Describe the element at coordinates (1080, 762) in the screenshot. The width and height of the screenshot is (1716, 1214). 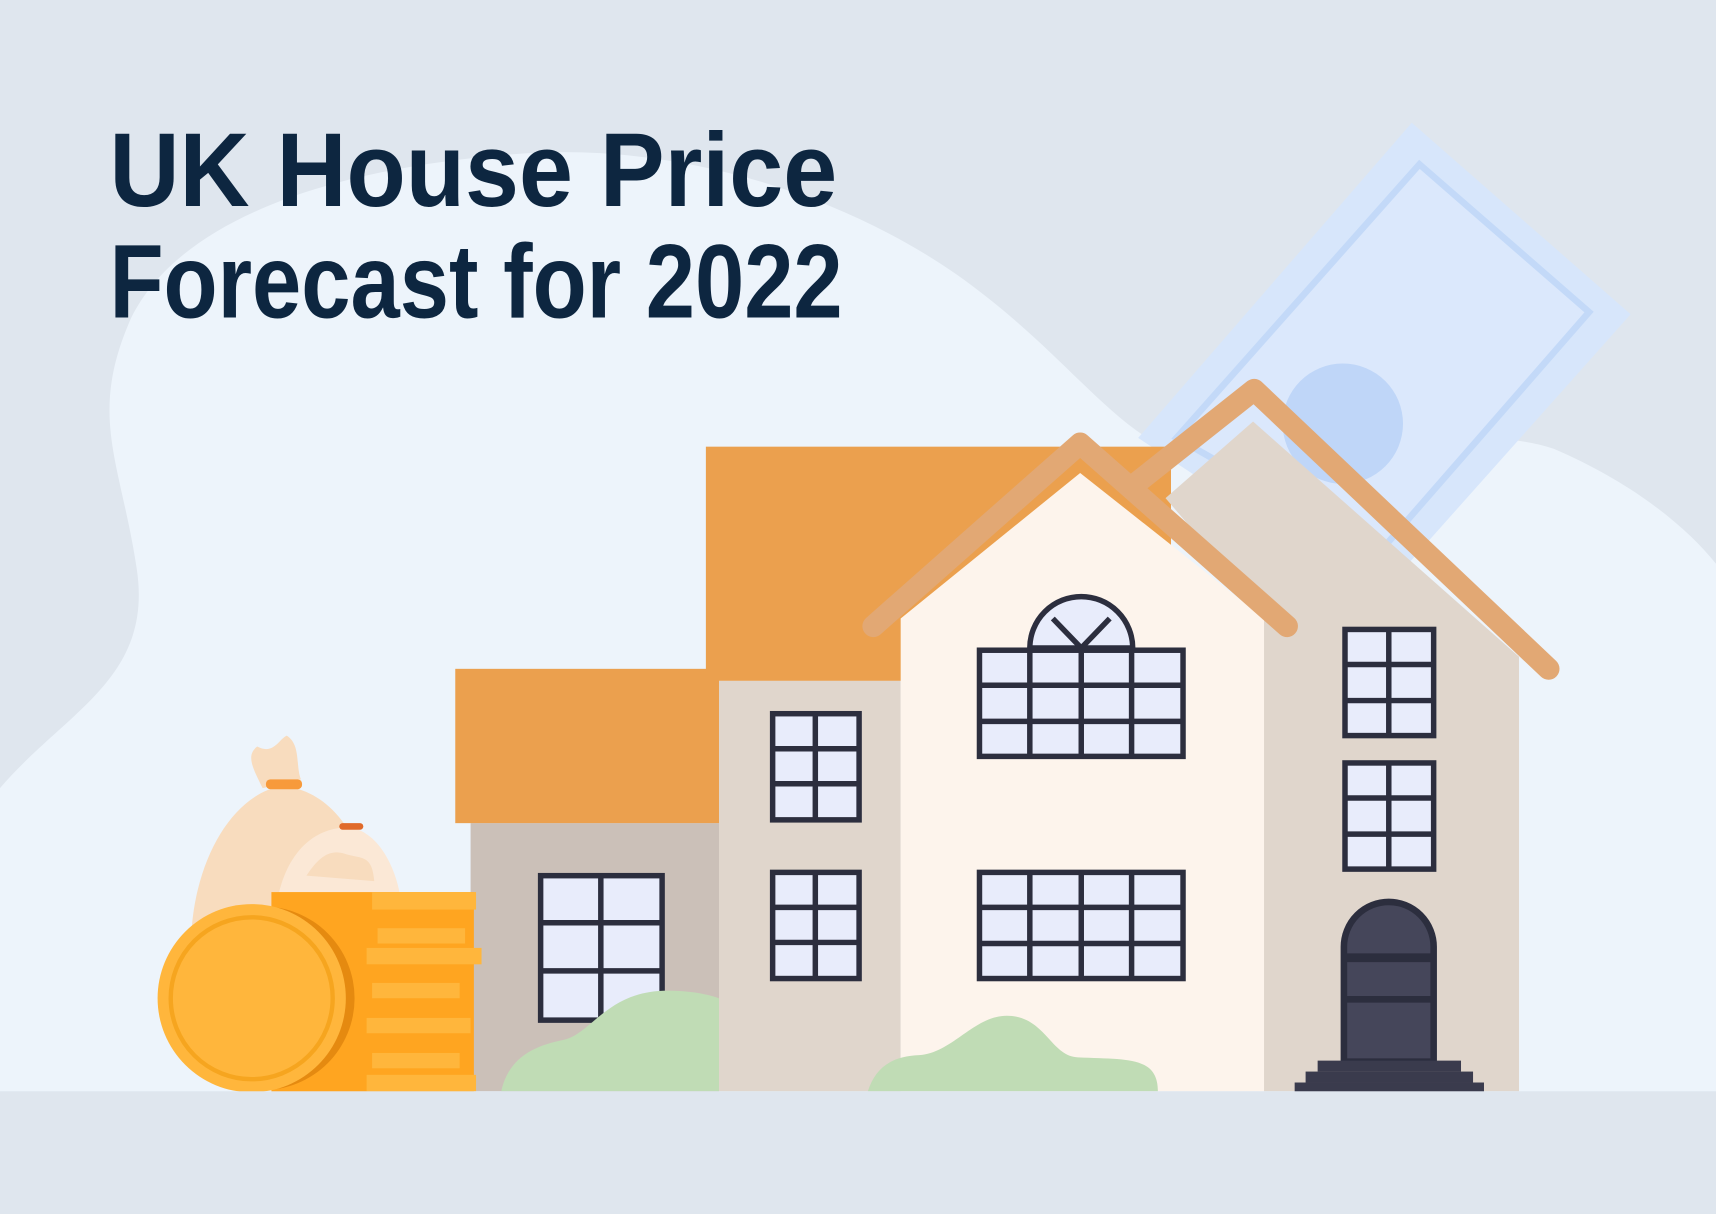
I see `center-house` at that location.